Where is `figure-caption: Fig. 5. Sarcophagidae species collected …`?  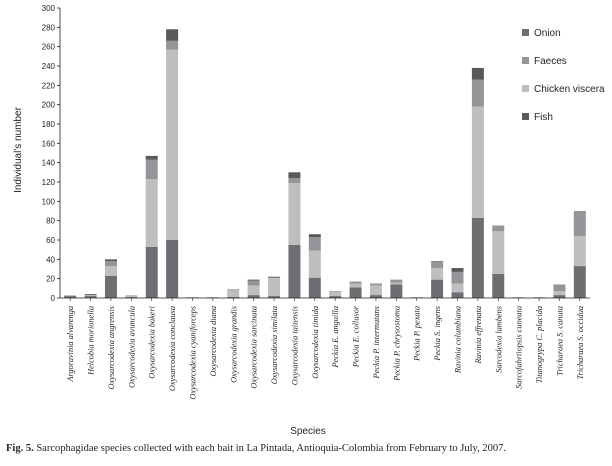
figure-caption: Fig. 5. Sarcophagidae species collected … is located at coordinates (308, 448).